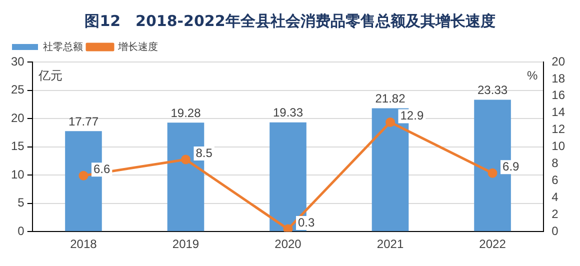  I want to click on x-tick-label: 2018, so click(84, 244).